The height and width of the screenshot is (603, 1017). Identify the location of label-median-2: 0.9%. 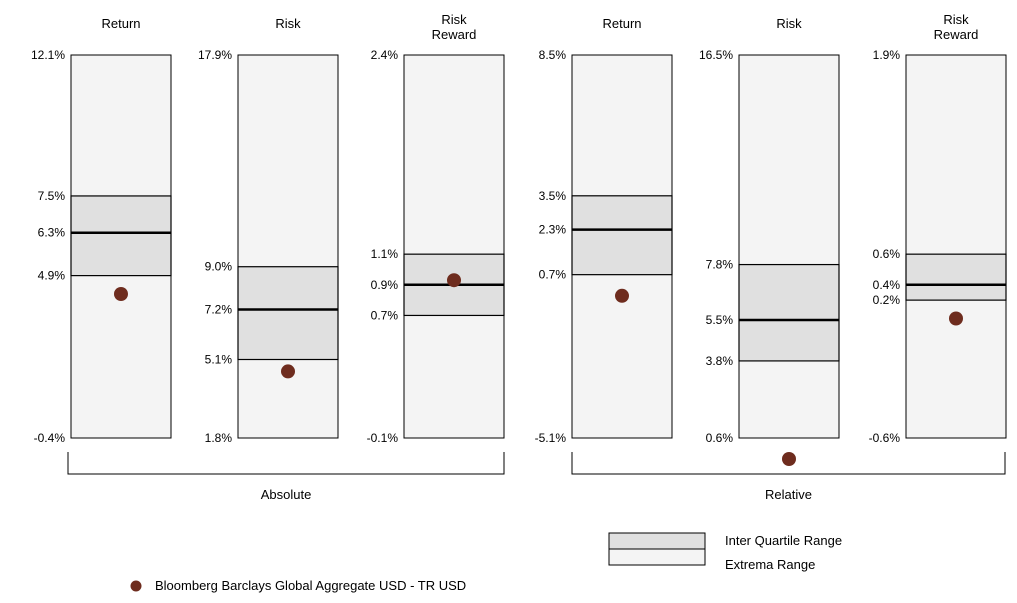
(385, 285).